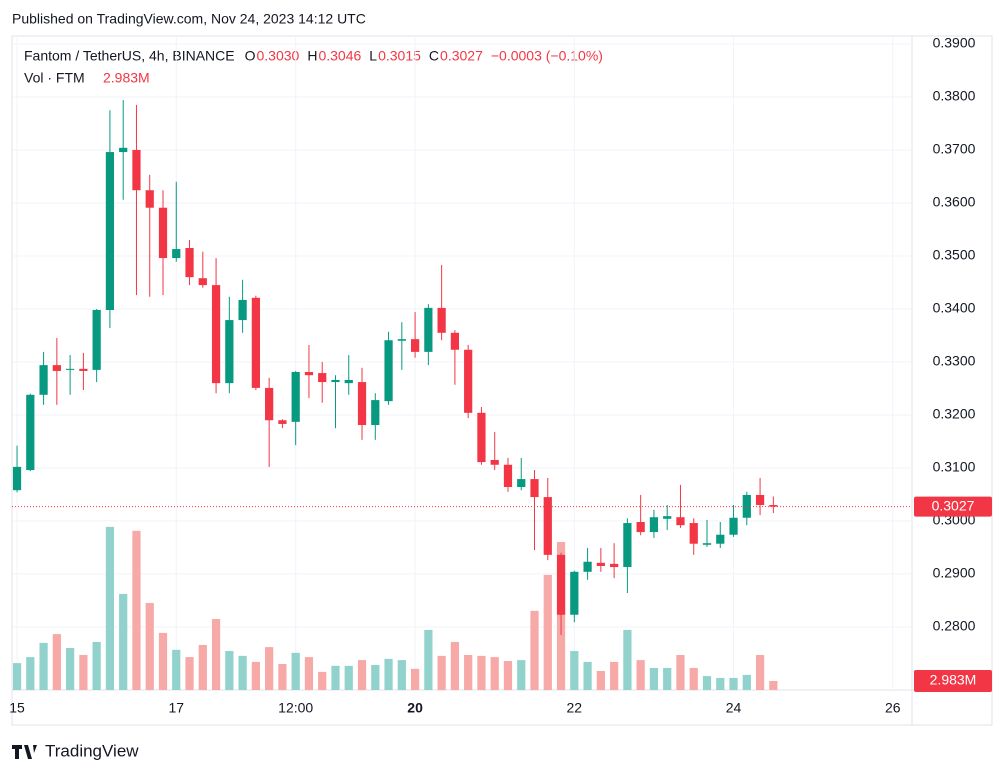  I want to click on y-tick-label: 0.2800, so click(954, 626).